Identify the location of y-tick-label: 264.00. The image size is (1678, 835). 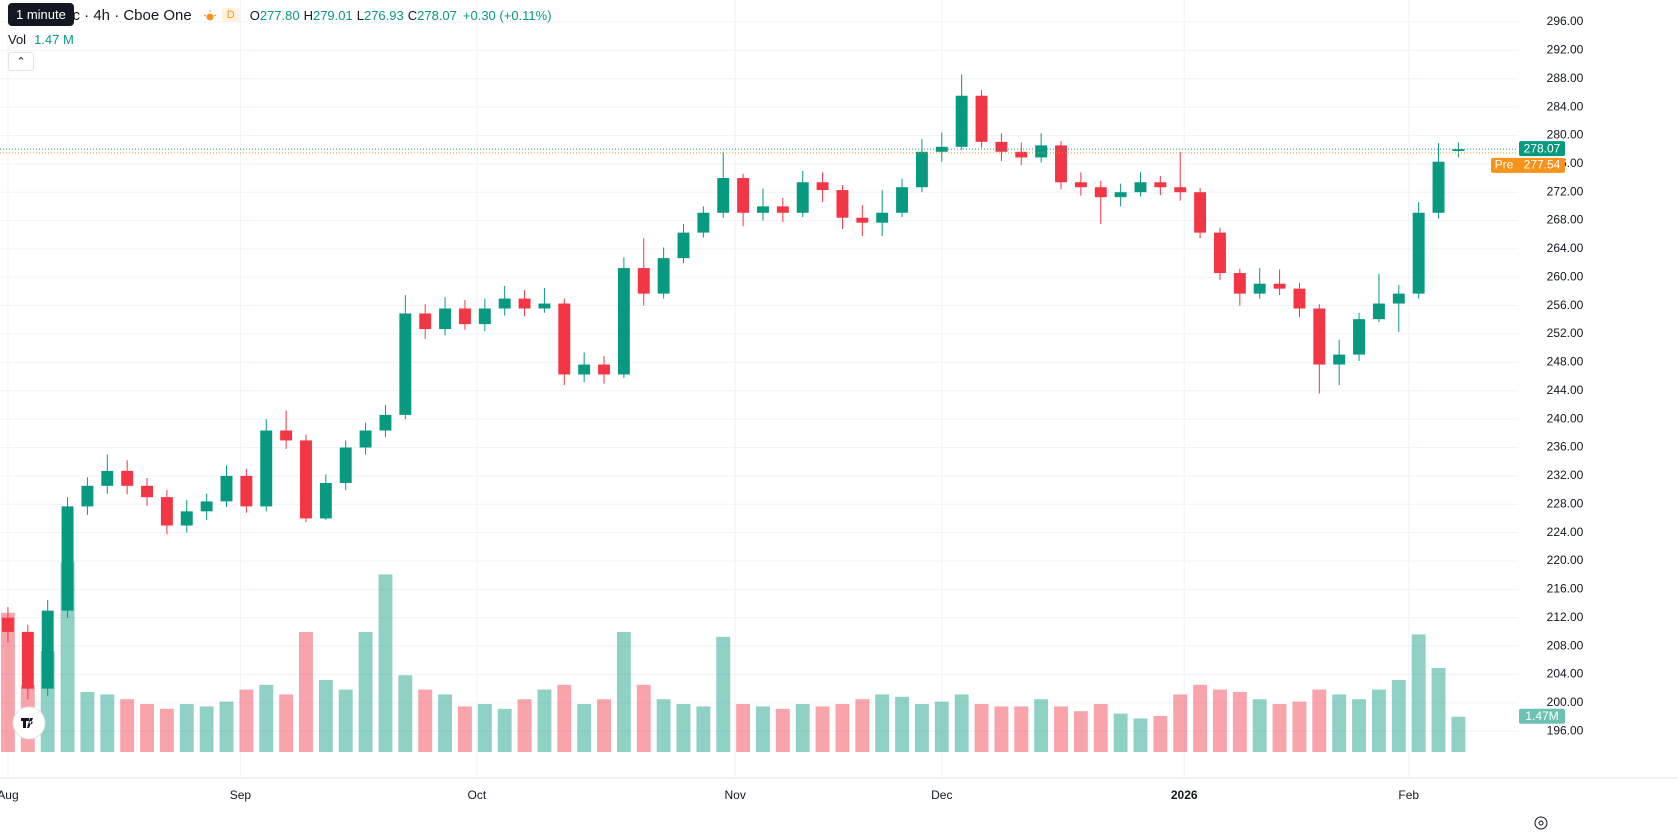
(1565, 248).